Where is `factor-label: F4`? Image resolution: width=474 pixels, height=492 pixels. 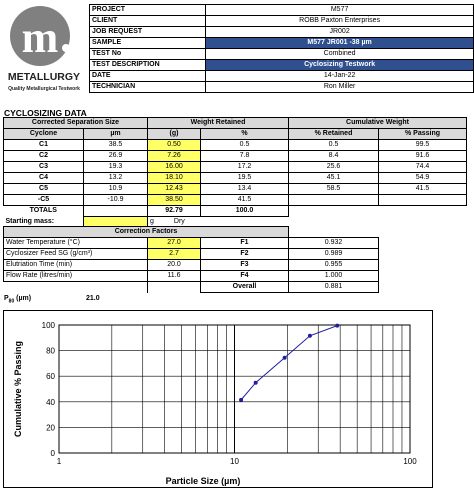 factor-label: F4 is located at coordinates (244, 276).